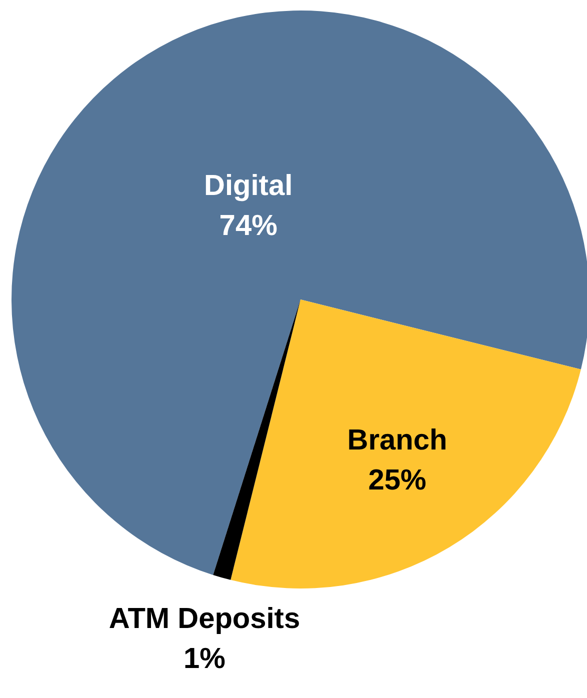 This screenshot has height=698, width=587. Describe the element at coordinates (204, 618) in the screenshot. I see `slice-label: ATM Deposits` at that location.